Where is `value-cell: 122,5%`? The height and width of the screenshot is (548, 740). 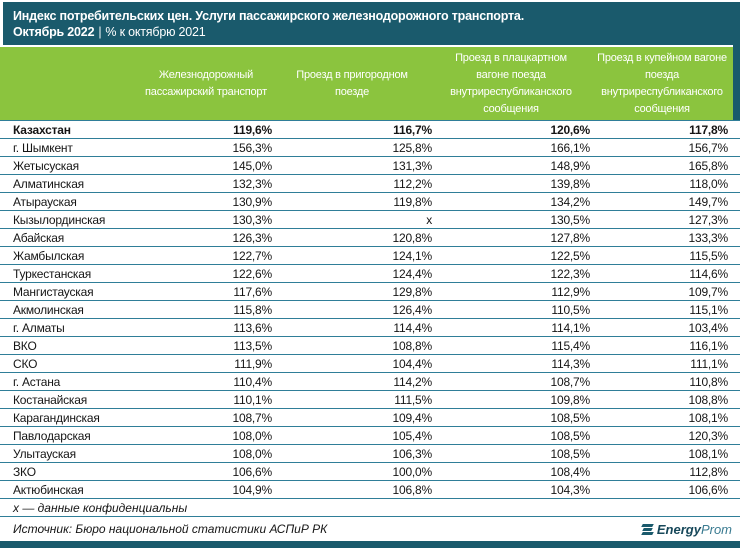
value-cell: 122,5% is located at coordinates (570, 255).